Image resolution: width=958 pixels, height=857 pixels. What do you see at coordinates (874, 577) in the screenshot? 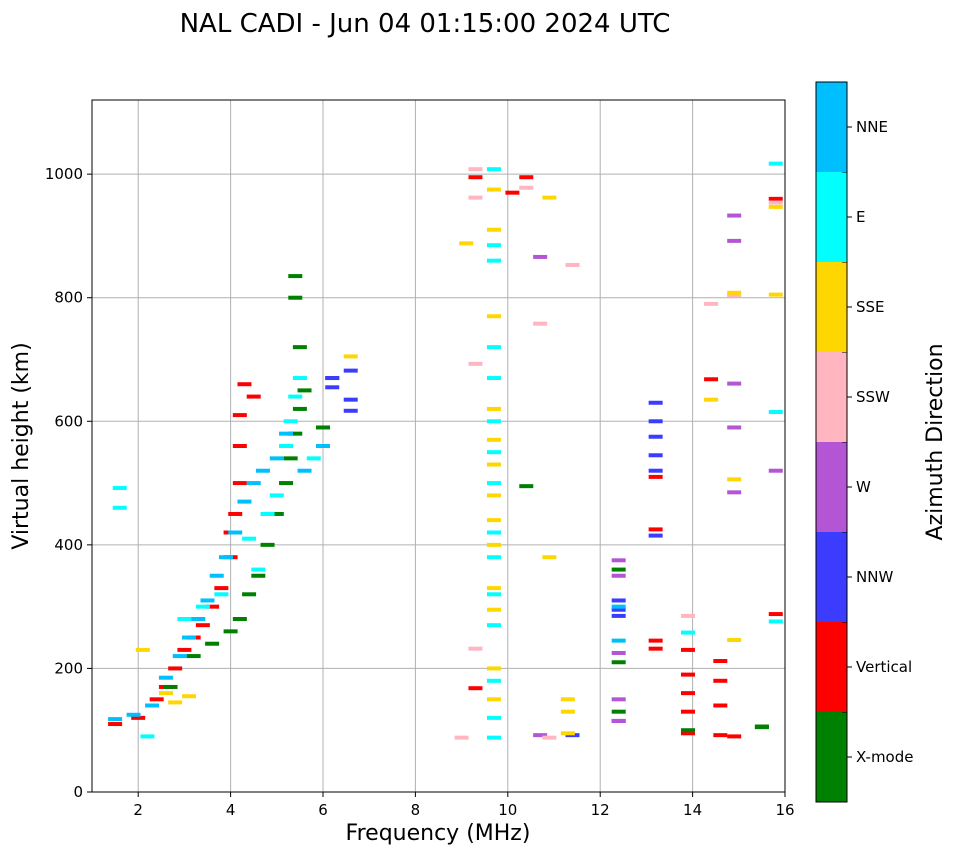
I see `colorbar-tick-label: NNW` at bounding box center [874, 577].